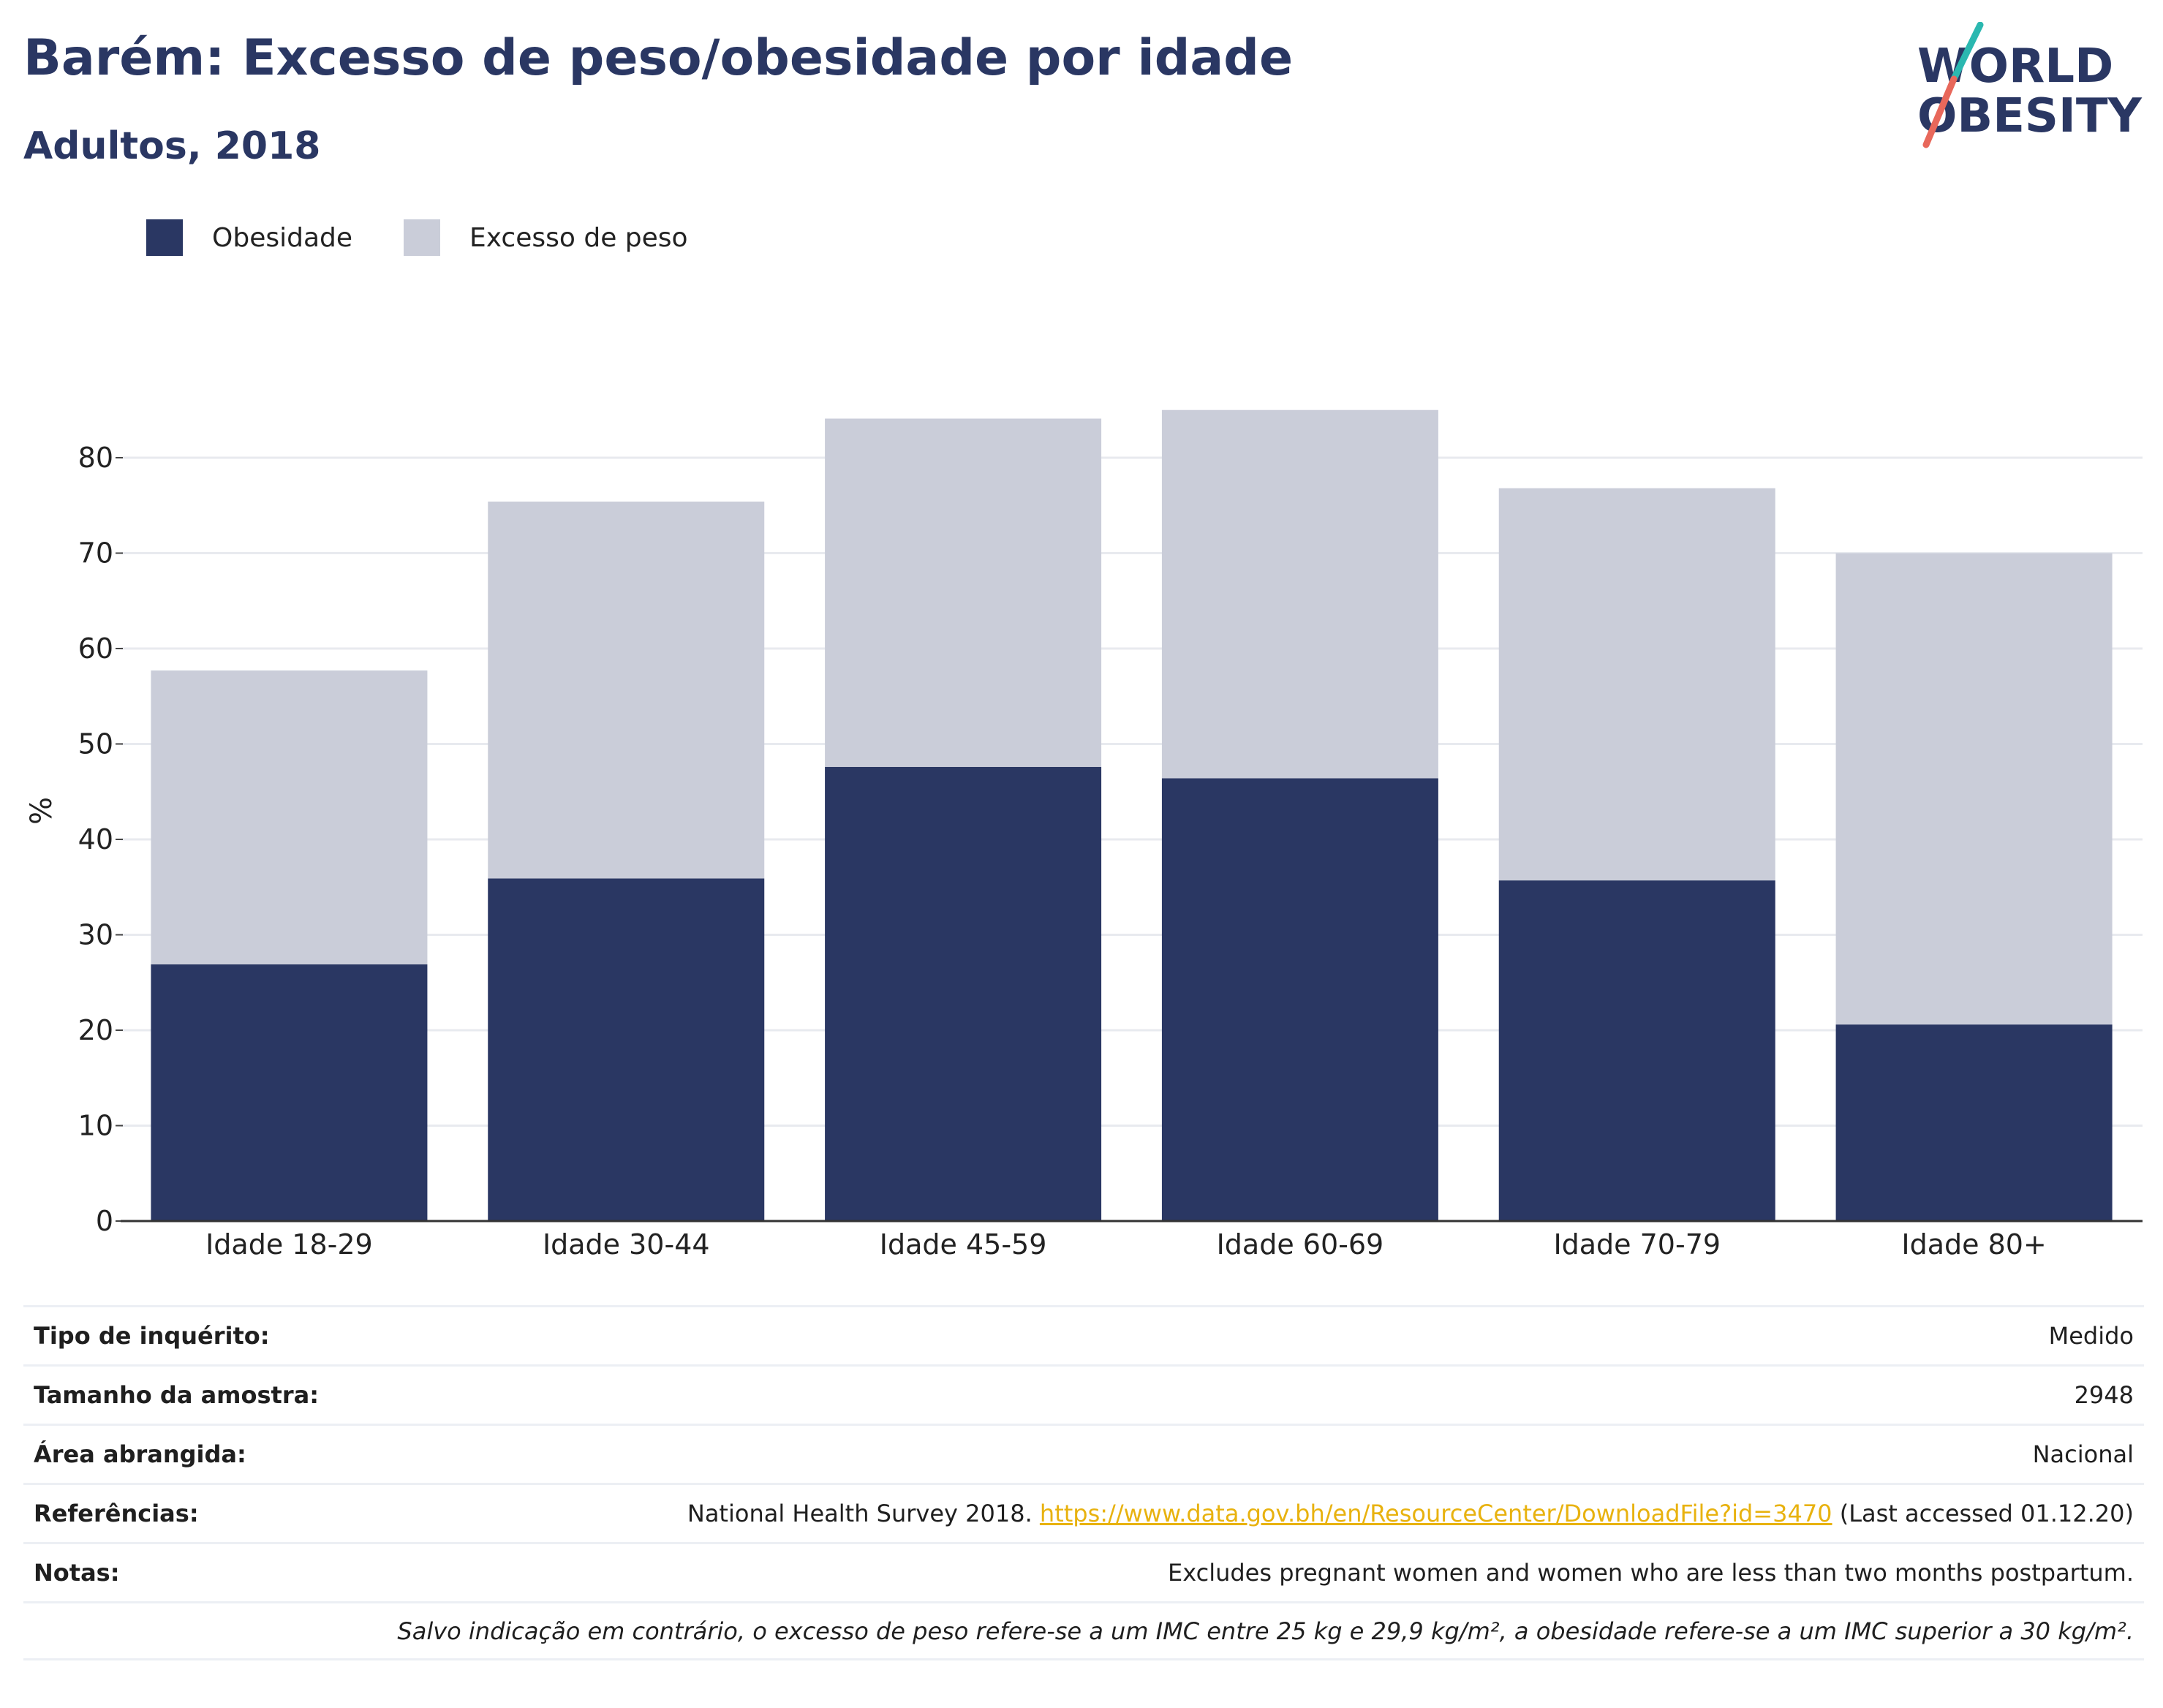  I want to click on y-tick-label: 10, so click(96, 1126).